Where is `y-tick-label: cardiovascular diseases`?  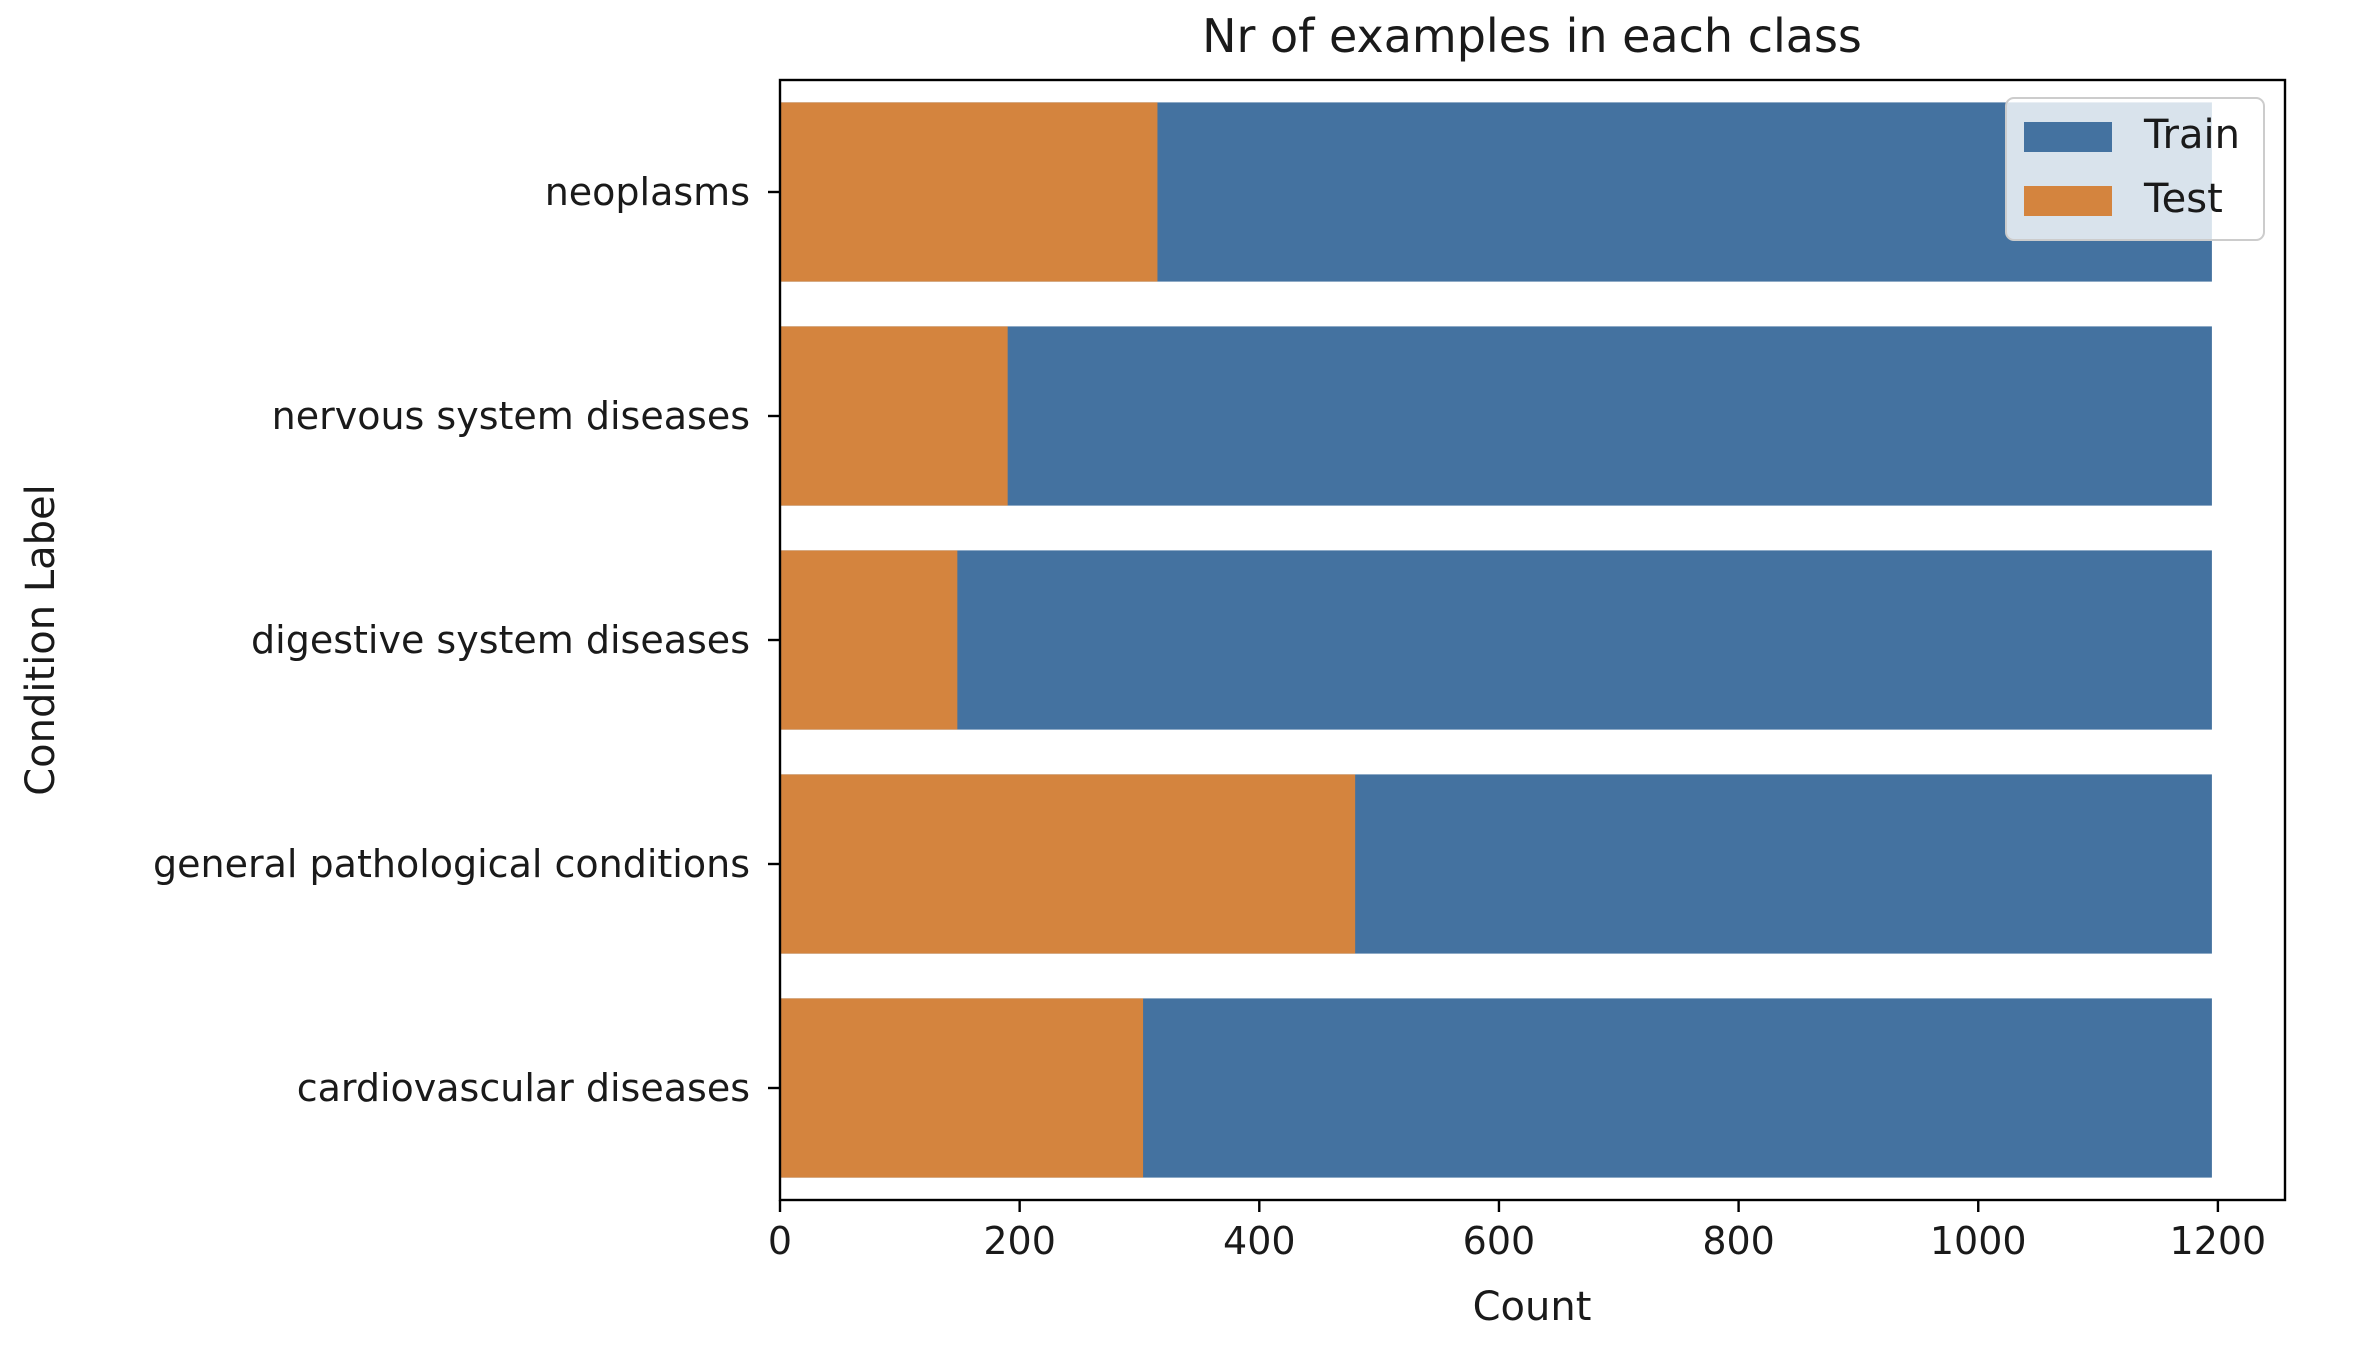 y-tick-label: cardiovascular diseases is located at coordinates (523, 1088).